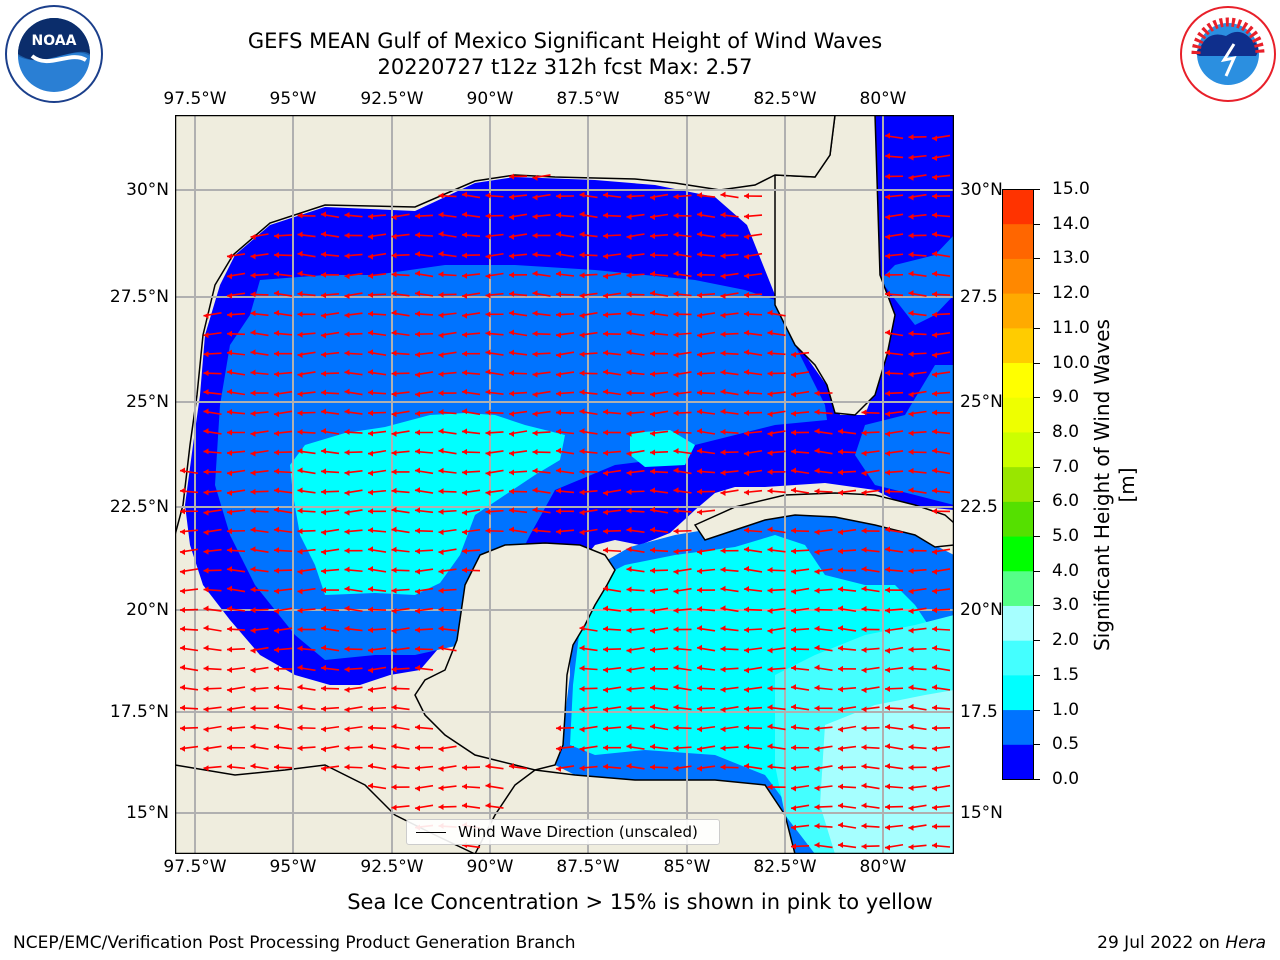 This screenshot has height=960, width=1280. Describe the element at coordinates (1018, 345) in the screenshot. I see `colorbar-segment` at that location.